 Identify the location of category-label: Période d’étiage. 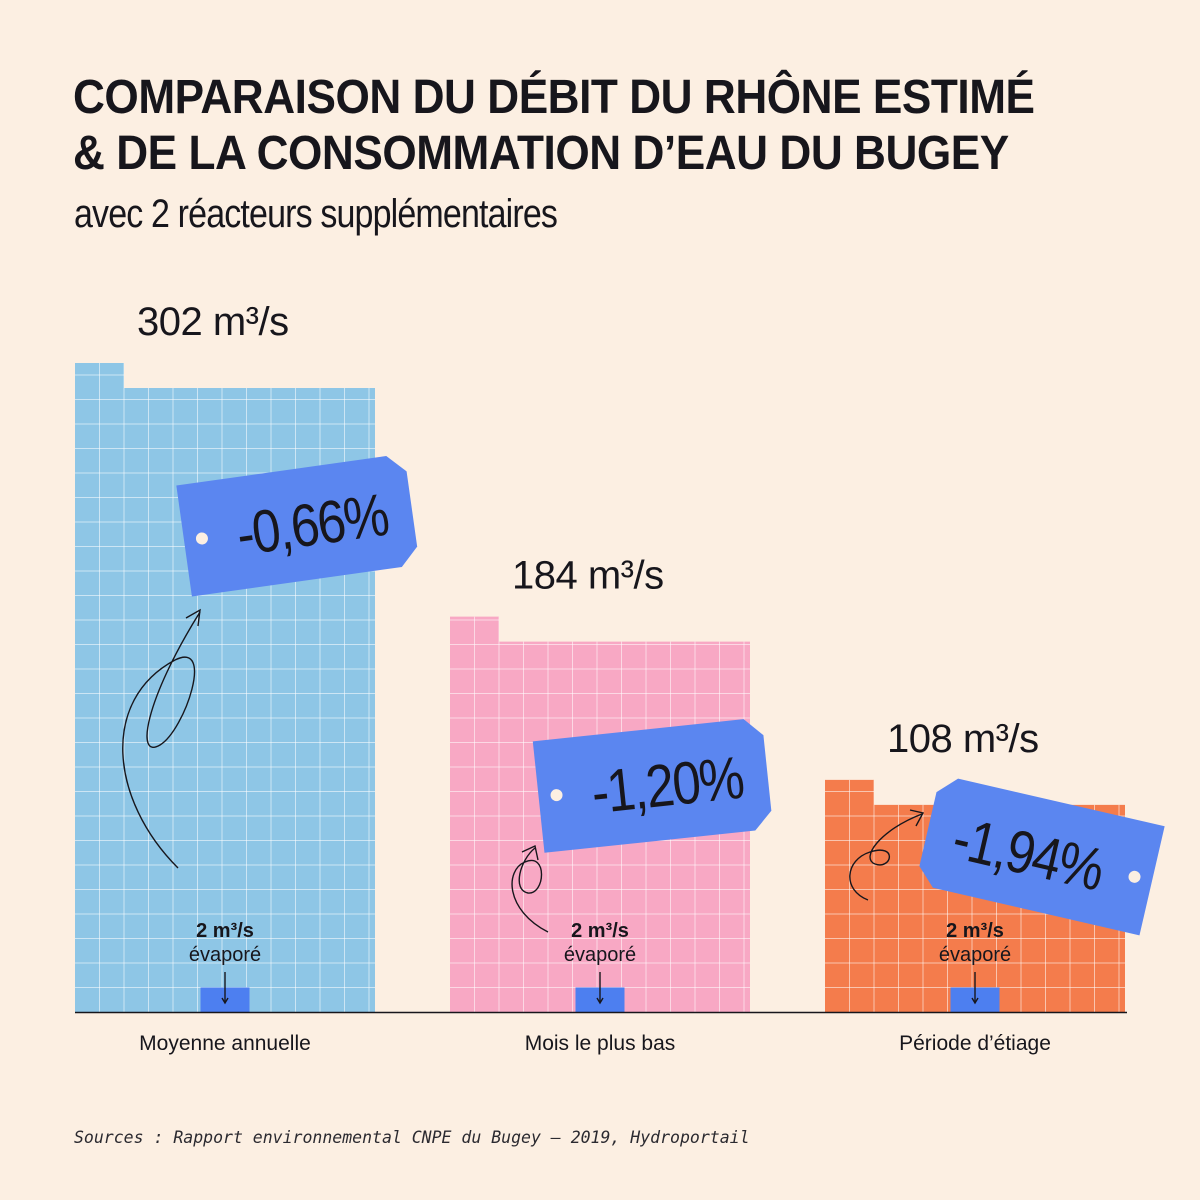
(975, 1043).